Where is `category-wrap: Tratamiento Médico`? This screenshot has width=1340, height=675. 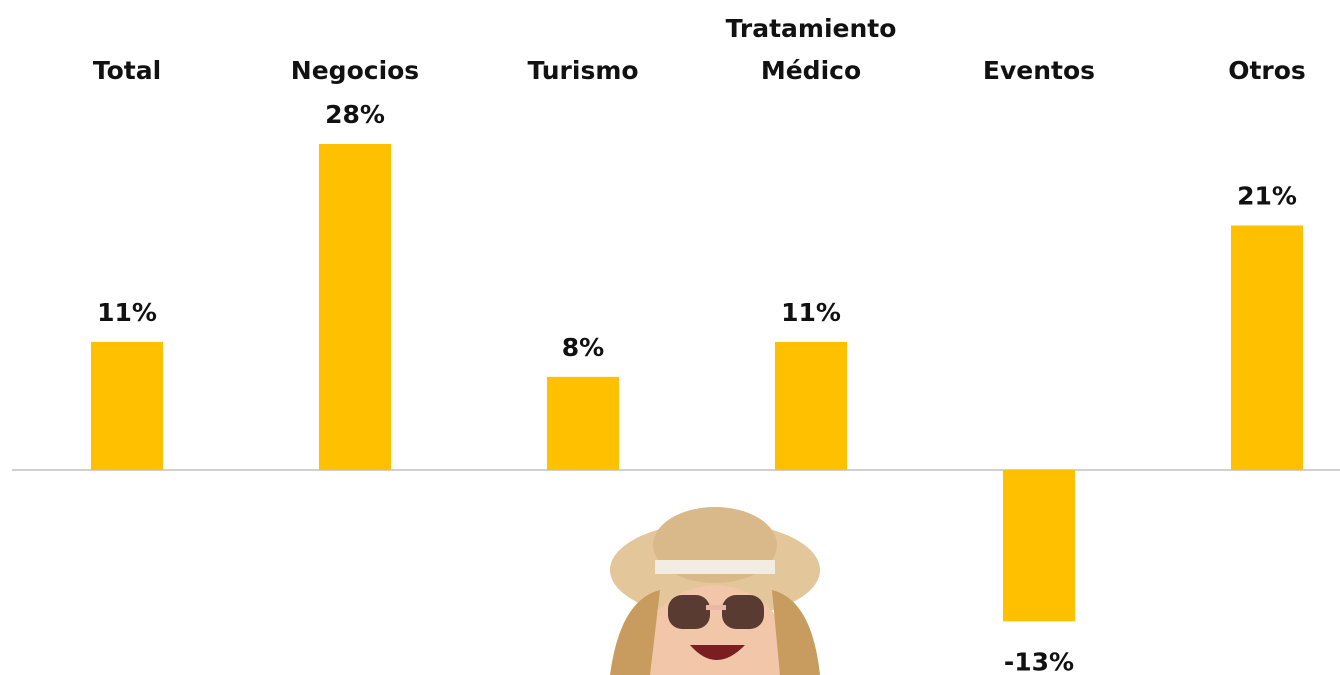 category-wrap: Tratamiento Médico is located at coordinates (811, 46).